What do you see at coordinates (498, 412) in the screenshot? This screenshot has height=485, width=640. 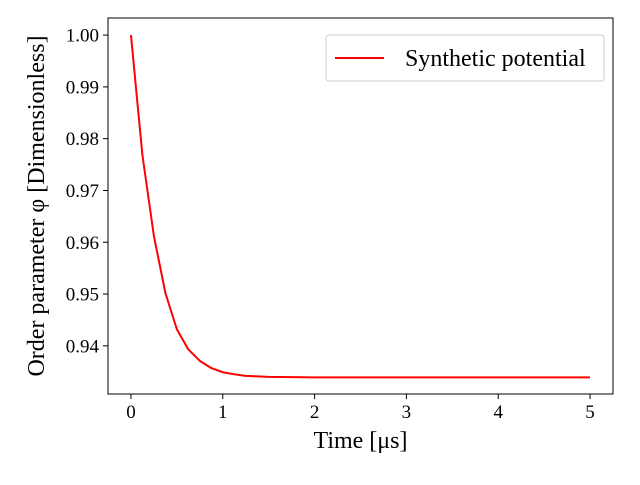 I see `x-tick-label: 4` at bounding box center [498, 412].